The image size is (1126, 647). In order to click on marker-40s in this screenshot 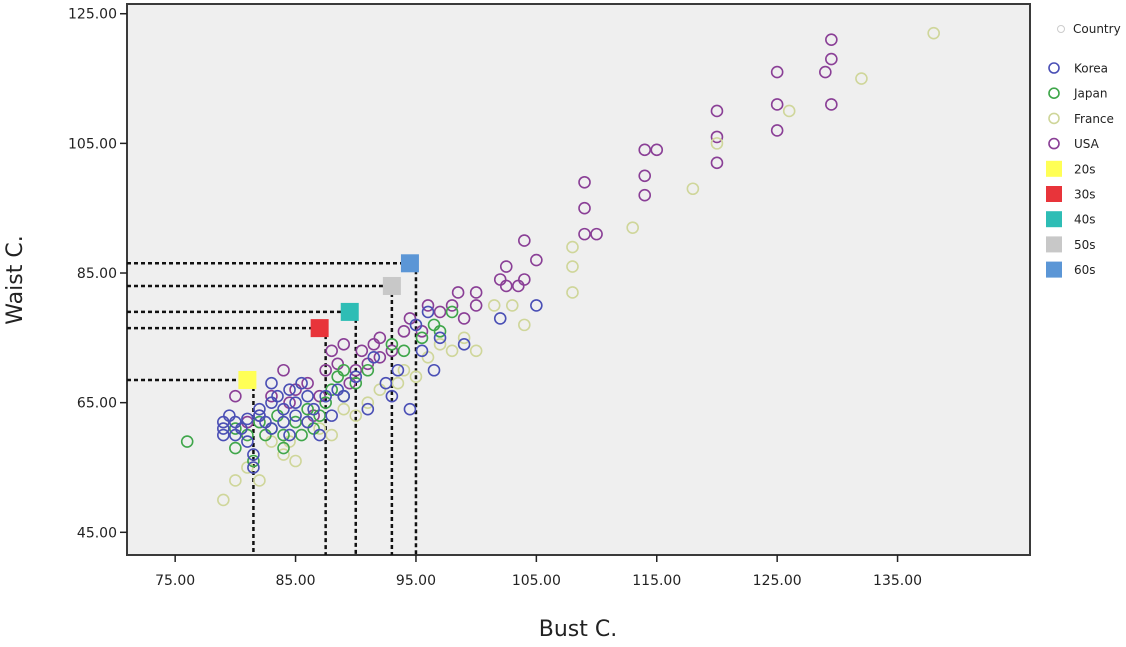, I will do `click(349, 311)`.